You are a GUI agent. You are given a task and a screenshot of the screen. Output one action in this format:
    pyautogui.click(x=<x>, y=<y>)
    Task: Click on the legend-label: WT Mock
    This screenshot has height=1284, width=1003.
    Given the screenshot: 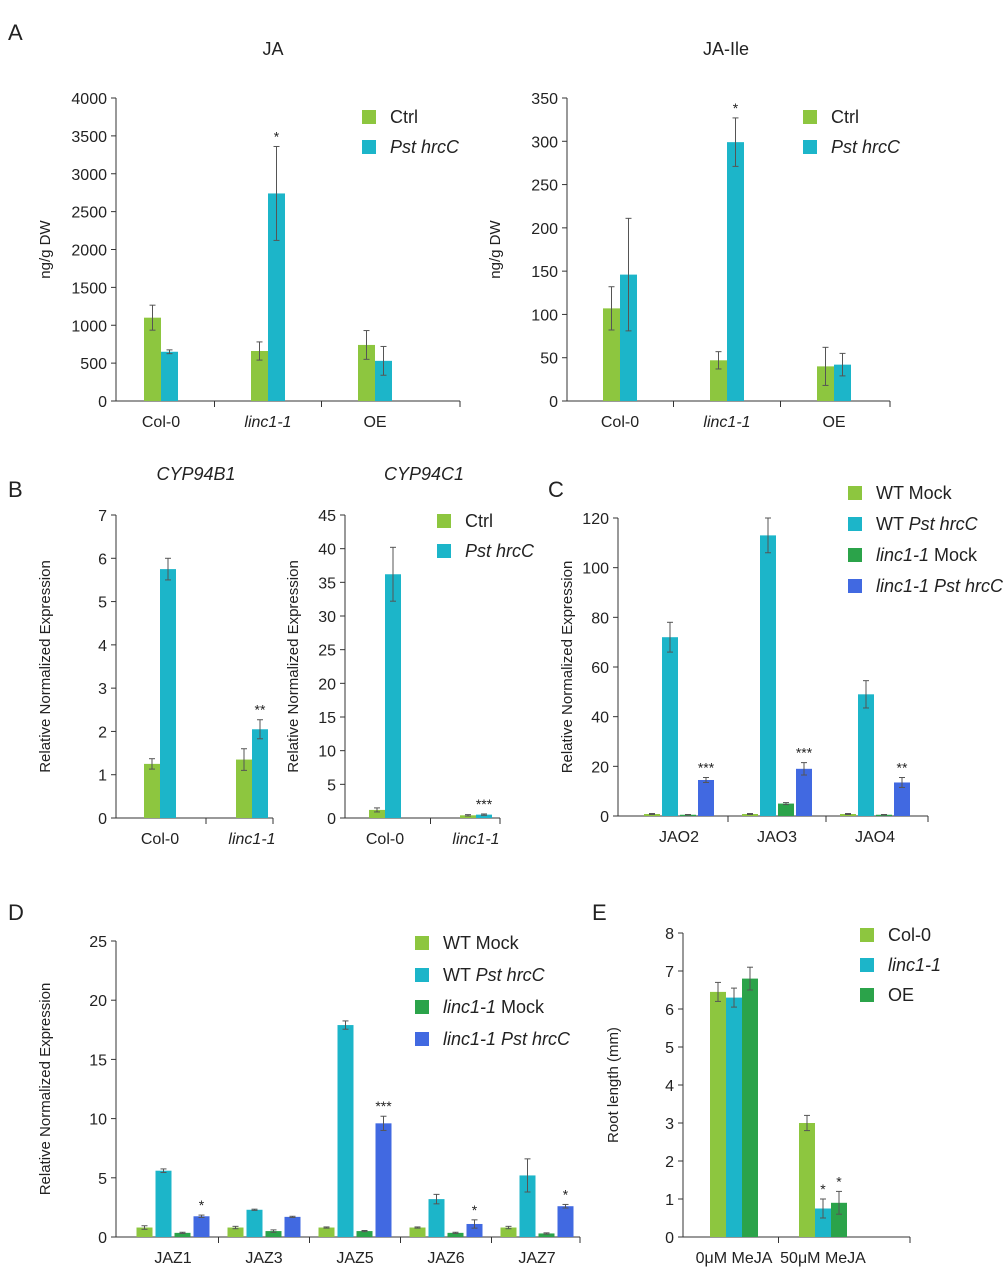 What is the action you would take?
    pyautogui.click(x=481, y=943)
    